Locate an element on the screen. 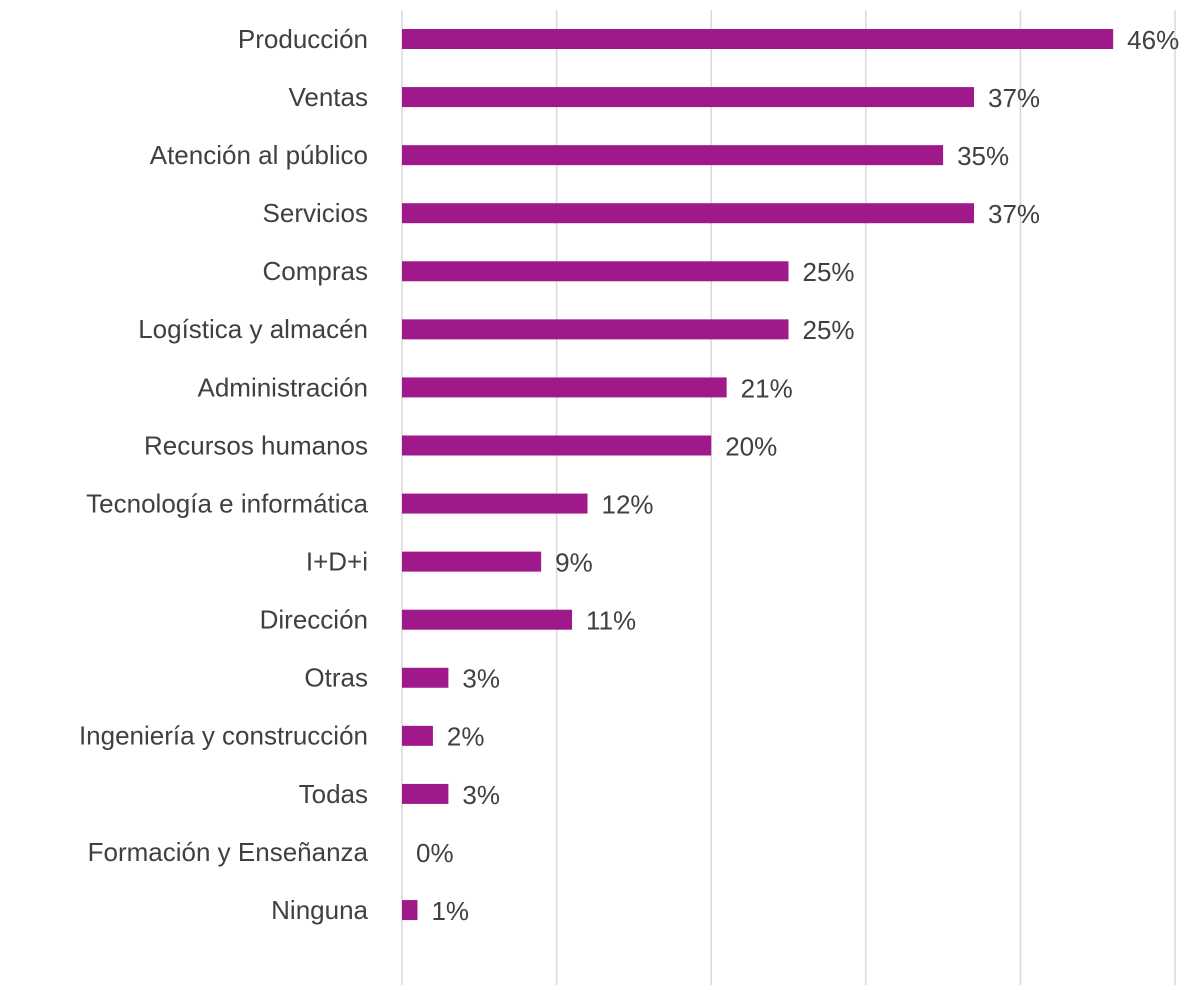 This screenshot has width=1191, height=990. category-label: Producción is located at coordinates (303, 39).